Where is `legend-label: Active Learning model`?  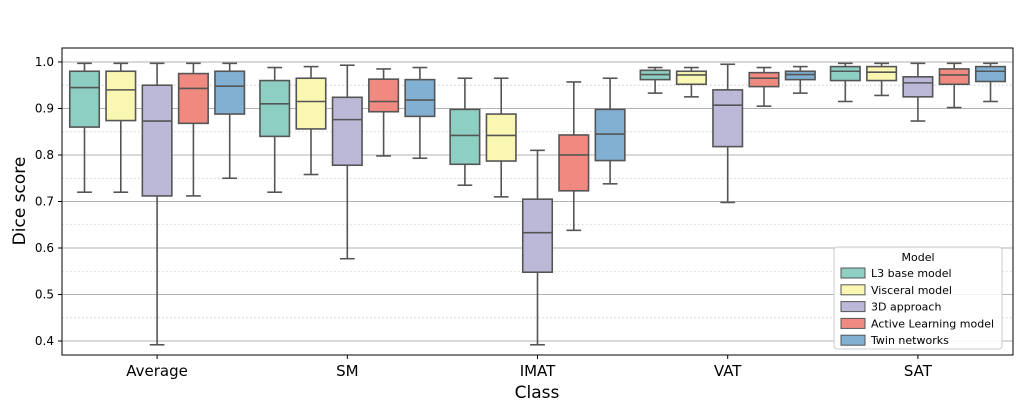 legend-label: Active Learning model is located at coordinates (932, 323).